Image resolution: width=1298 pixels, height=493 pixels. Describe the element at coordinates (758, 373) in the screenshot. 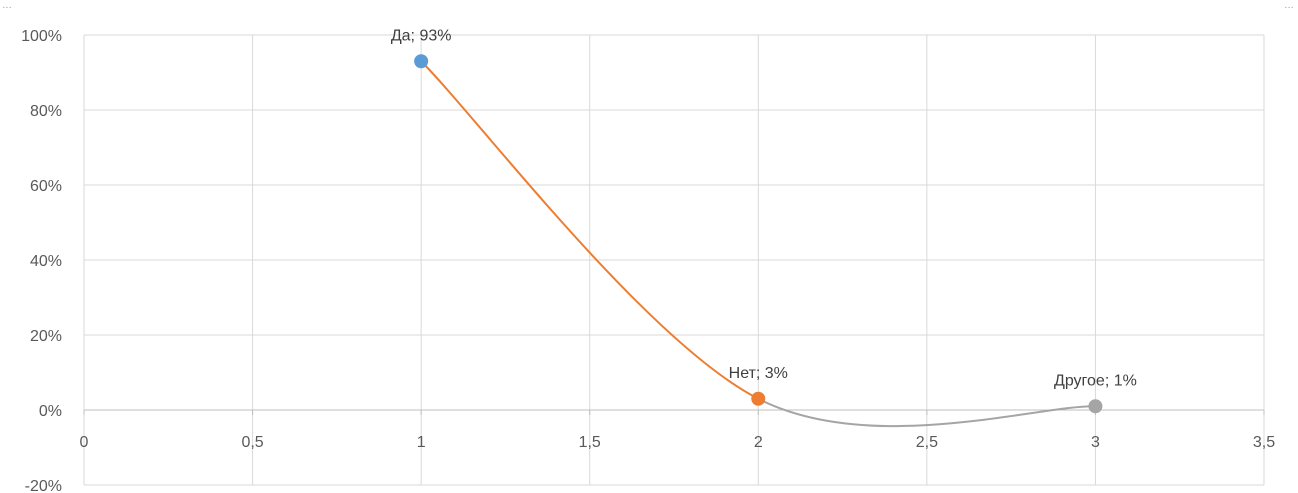

I see `data-label: Нет; 3%` at that location.